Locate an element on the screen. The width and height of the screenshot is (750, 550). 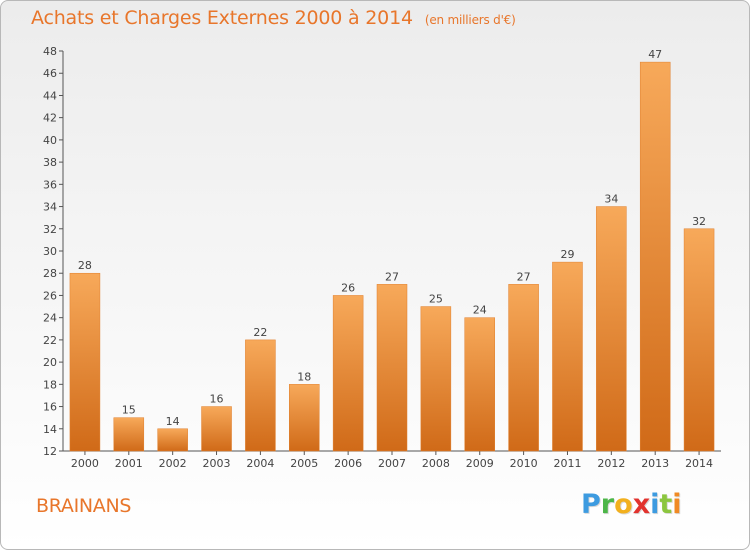
x-tick-label: 2010 is located at coordinates (524, 463).